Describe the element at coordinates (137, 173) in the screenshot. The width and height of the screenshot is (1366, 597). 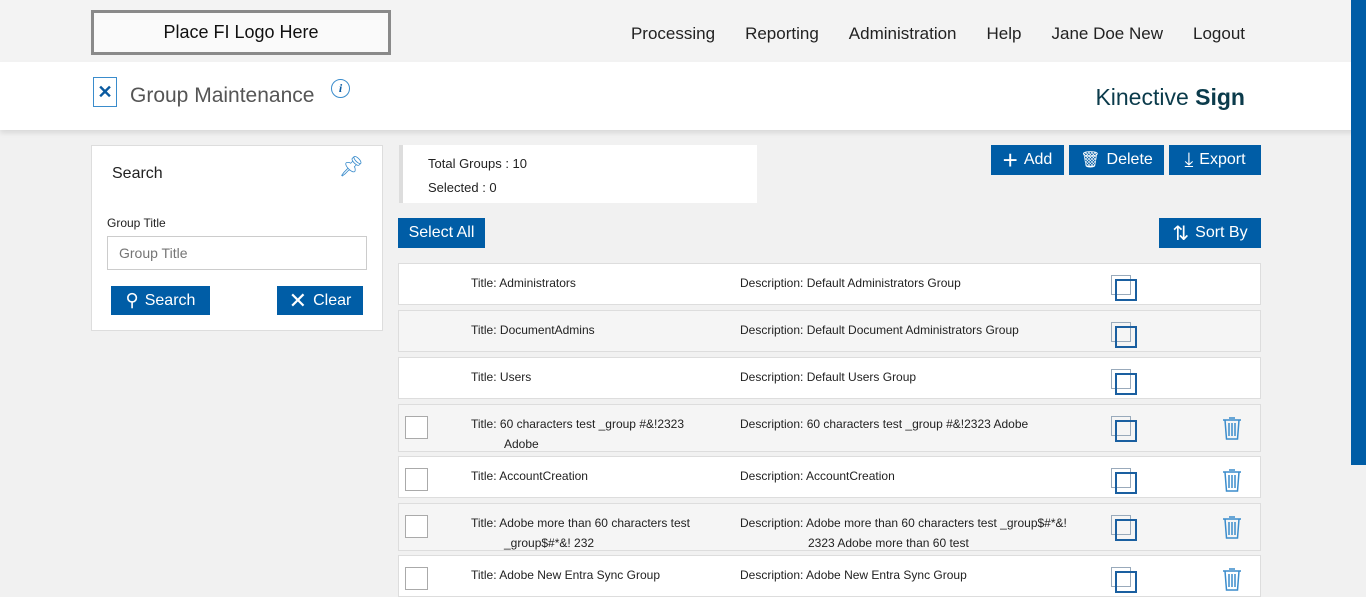
I see `search-title: Search` at that location.